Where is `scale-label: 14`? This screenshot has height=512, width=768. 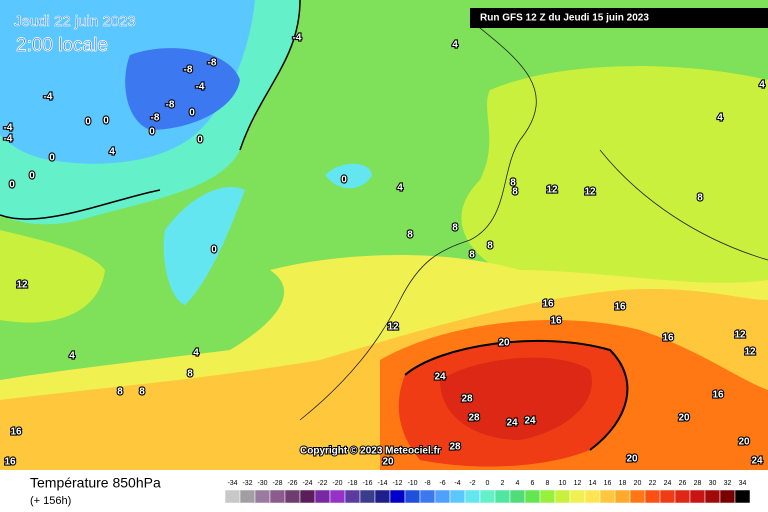
scale-label: 14 is located at coordinates (593, 483).